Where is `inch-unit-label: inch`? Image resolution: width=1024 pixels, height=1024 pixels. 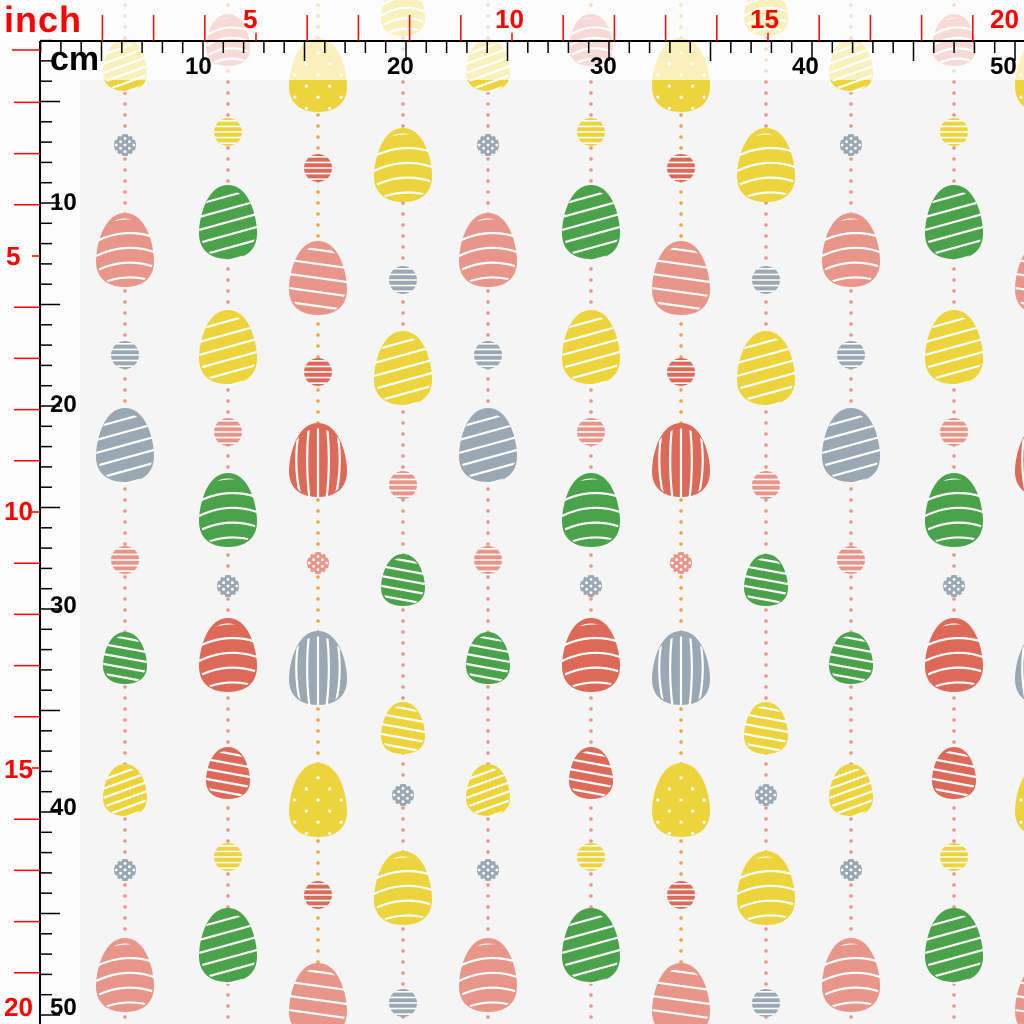
inch-unit-label: inch is located at coordinates (43, 20).